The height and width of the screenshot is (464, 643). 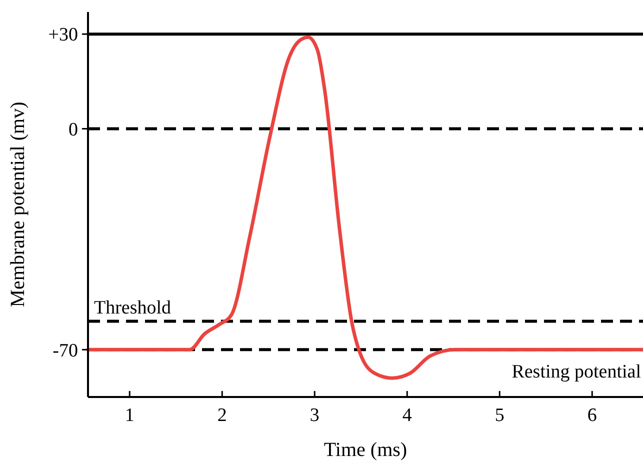 What do you see at coordinates (366, 450) in the screenshot?
I see `x-axis-title: Time (ms)` at bounding box center [366, 450].